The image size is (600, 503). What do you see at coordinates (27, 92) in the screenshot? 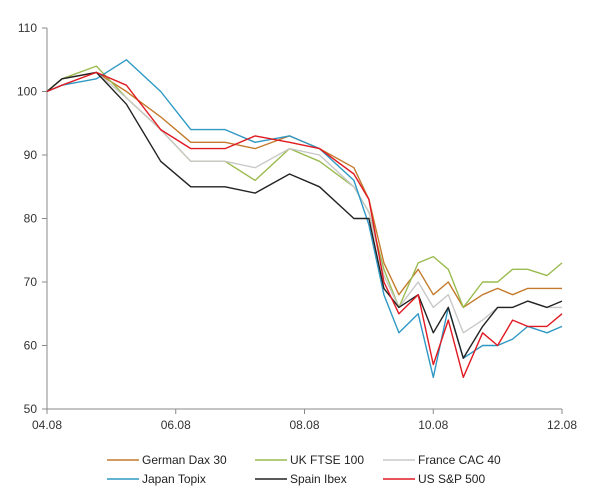
I see `y-tick-label: 100` at bounding box center [27, 92].